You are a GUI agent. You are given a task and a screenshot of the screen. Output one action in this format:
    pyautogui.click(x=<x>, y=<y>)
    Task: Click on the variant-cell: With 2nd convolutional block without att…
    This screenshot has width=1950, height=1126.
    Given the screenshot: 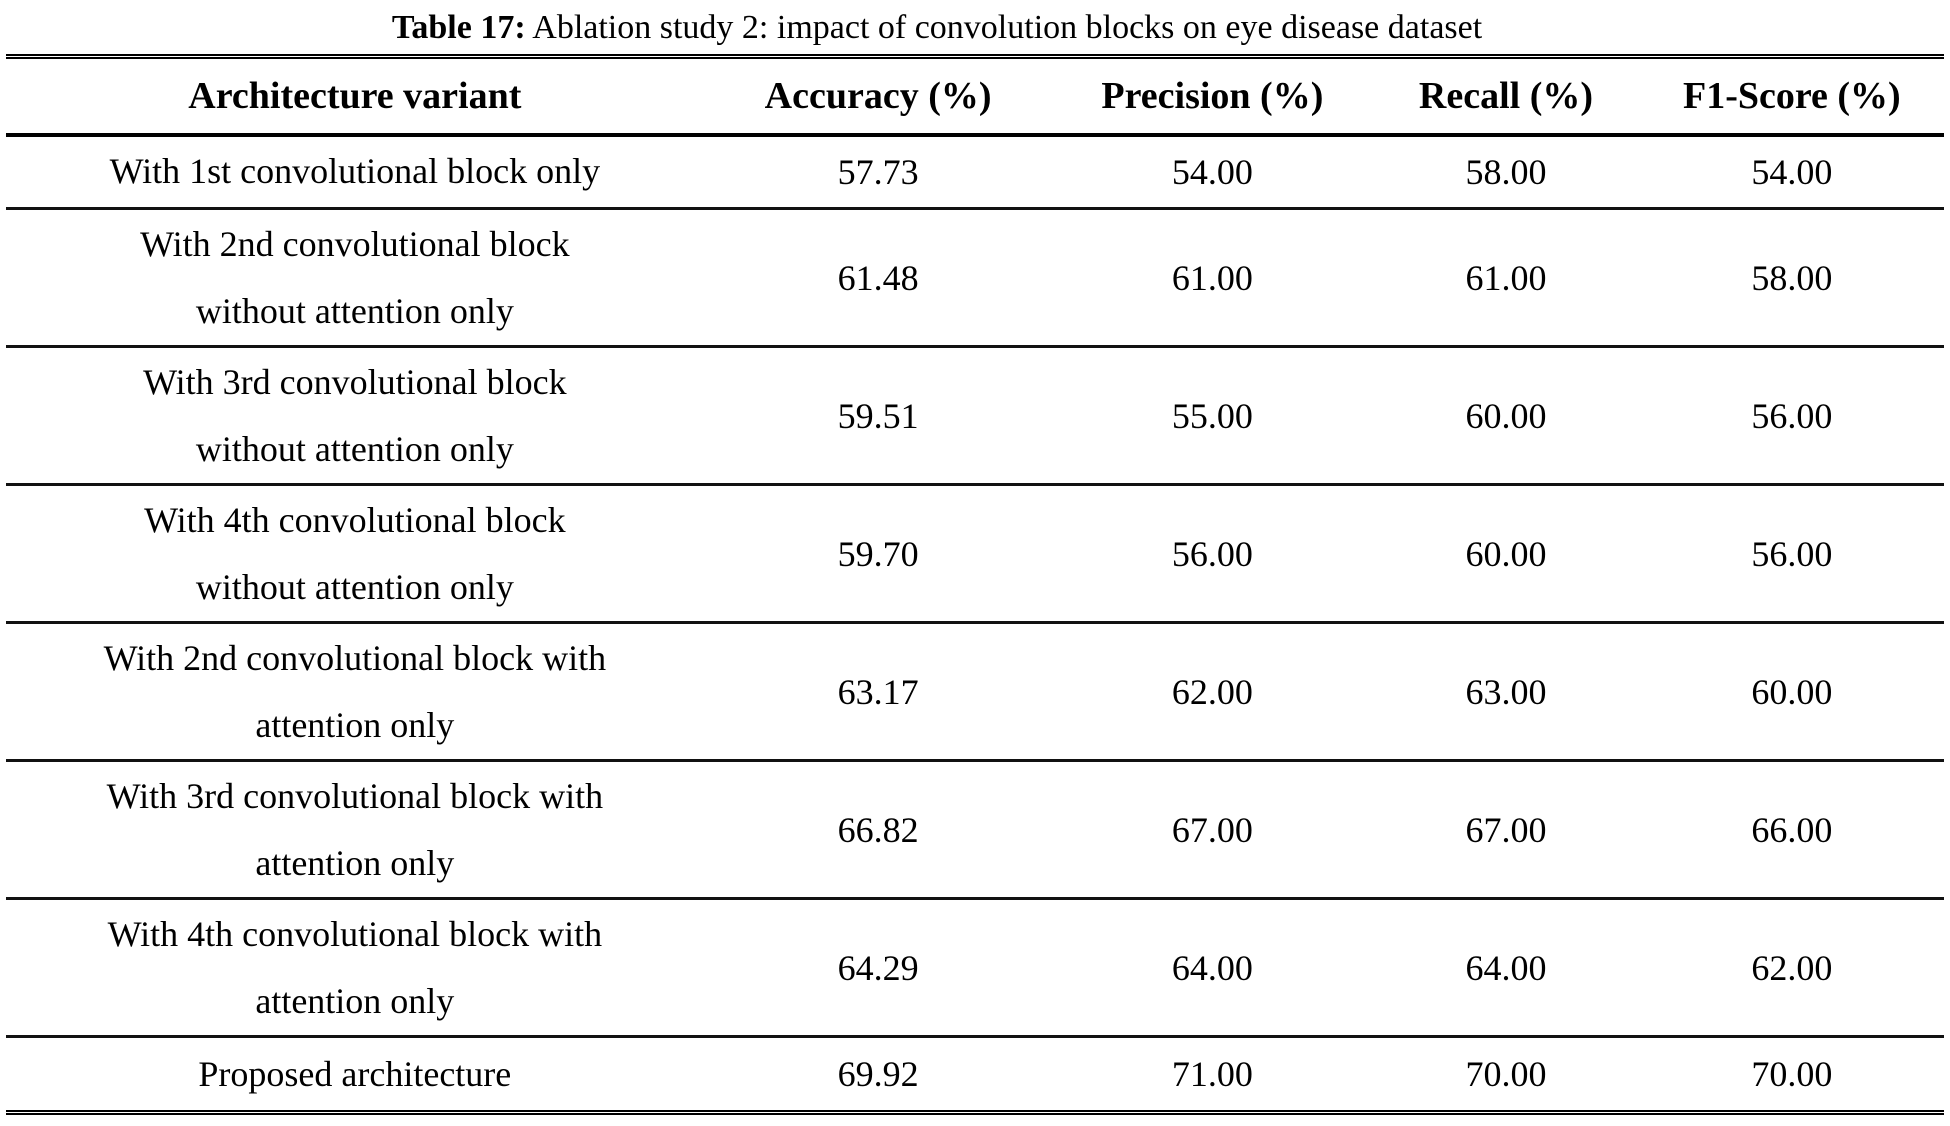 What is the action you would take?
    pyautogui.click(x=355, y=278)
    